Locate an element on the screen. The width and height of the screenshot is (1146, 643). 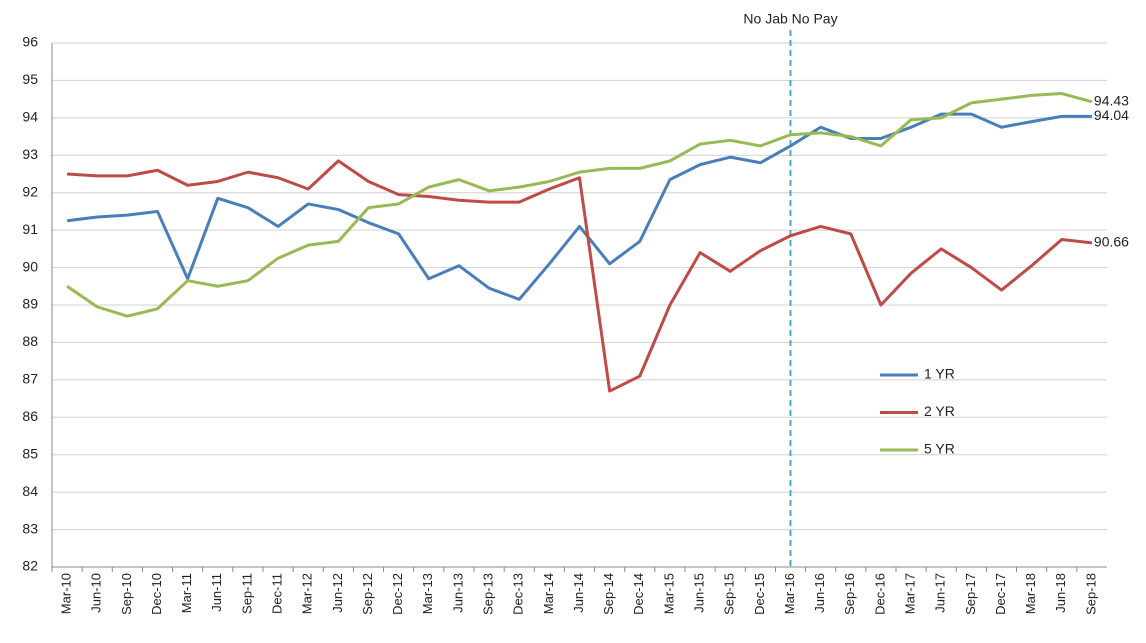
y-tick-label: 84 is located at coordinates (30, 491).